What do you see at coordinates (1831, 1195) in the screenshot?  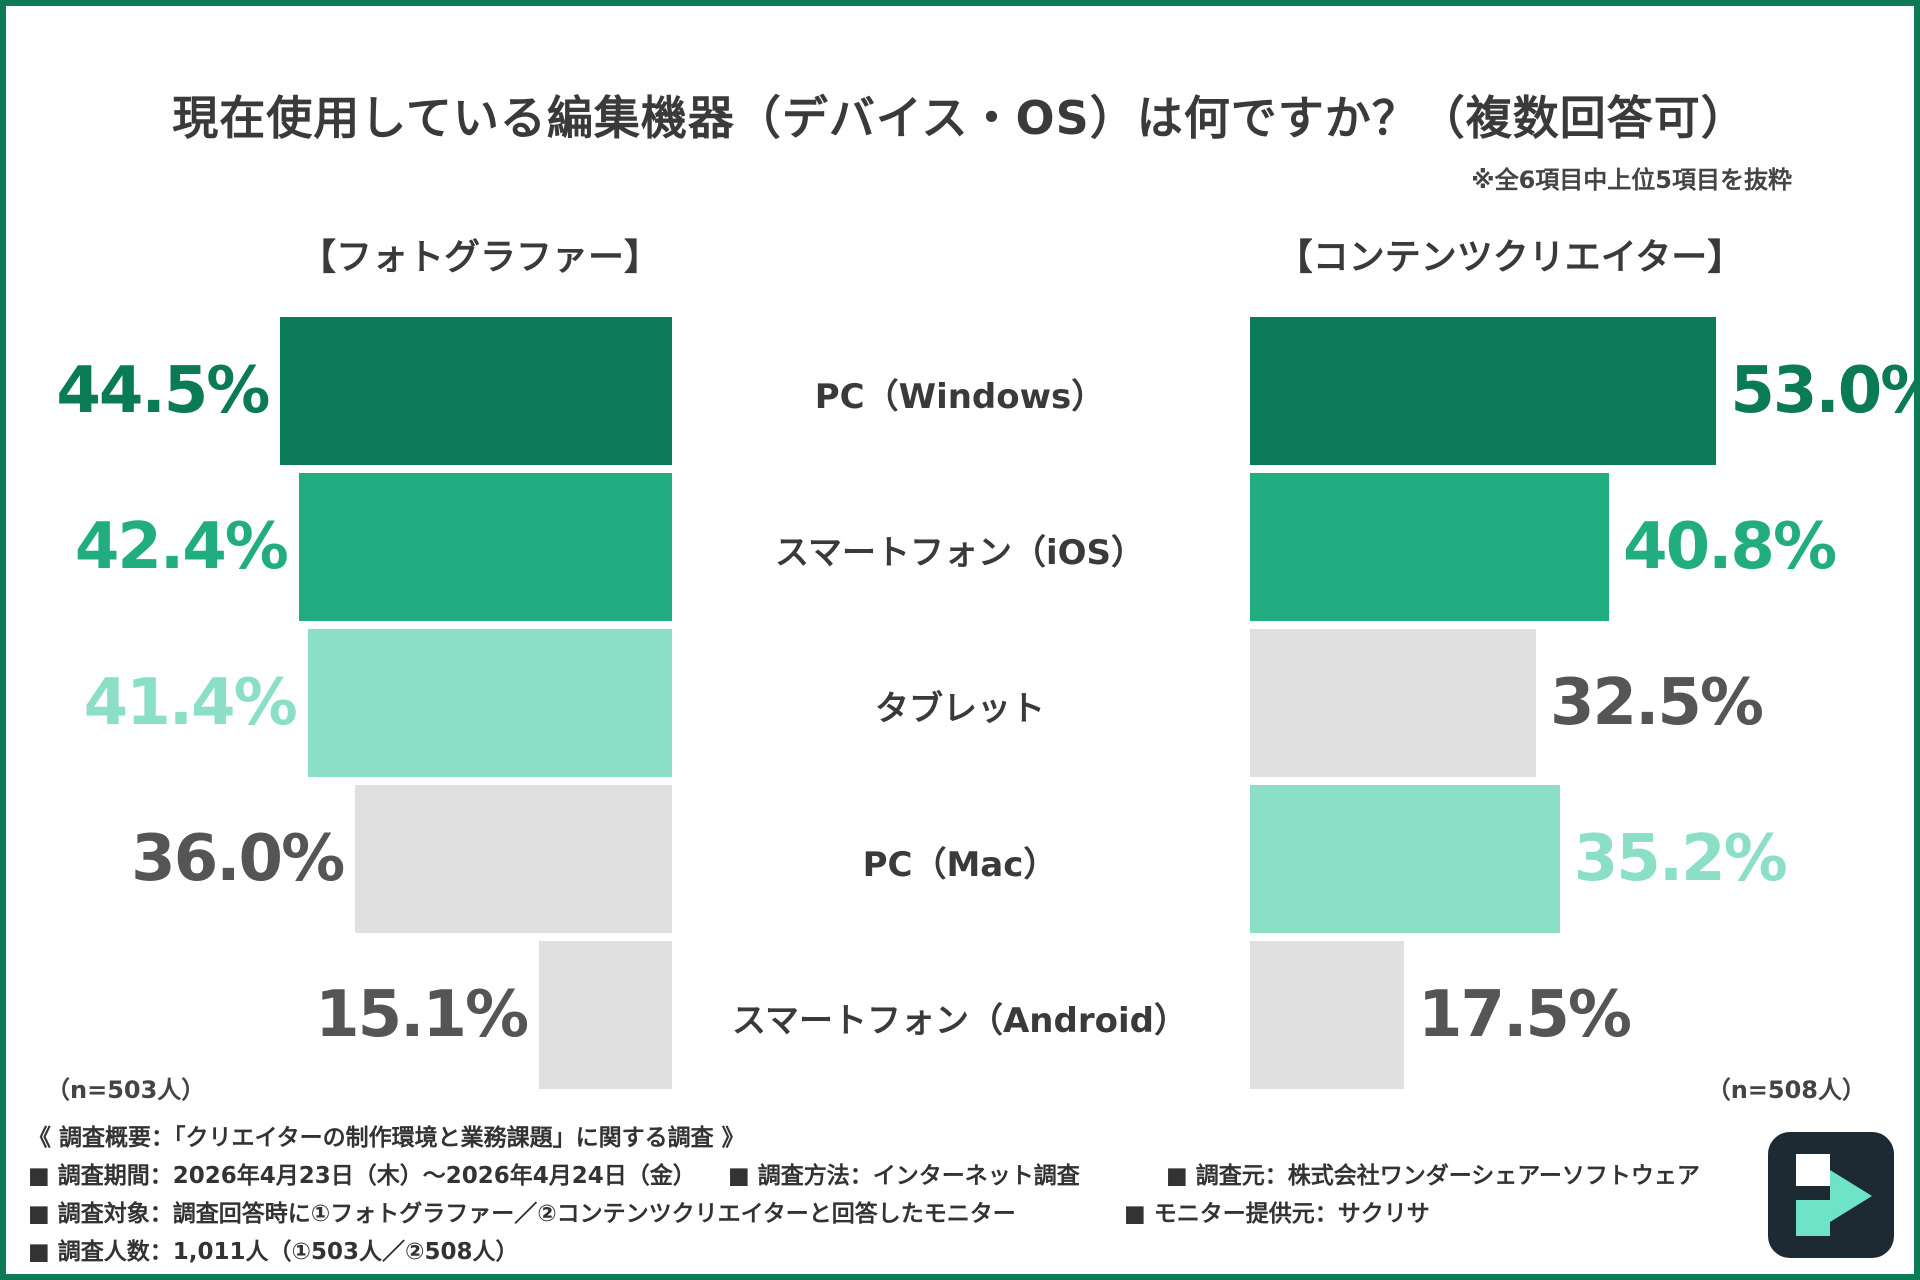 I see `filmora-logo-icon` at bounding box center [1831, 1195].